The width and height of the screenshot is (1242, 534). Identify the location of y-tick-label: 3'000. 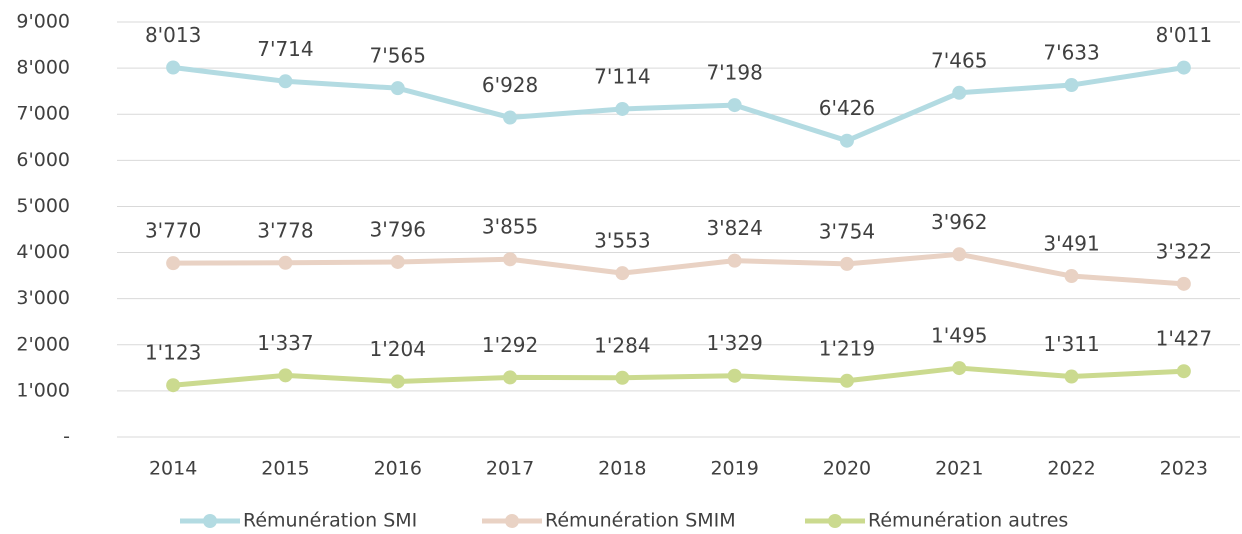
(43, 298).